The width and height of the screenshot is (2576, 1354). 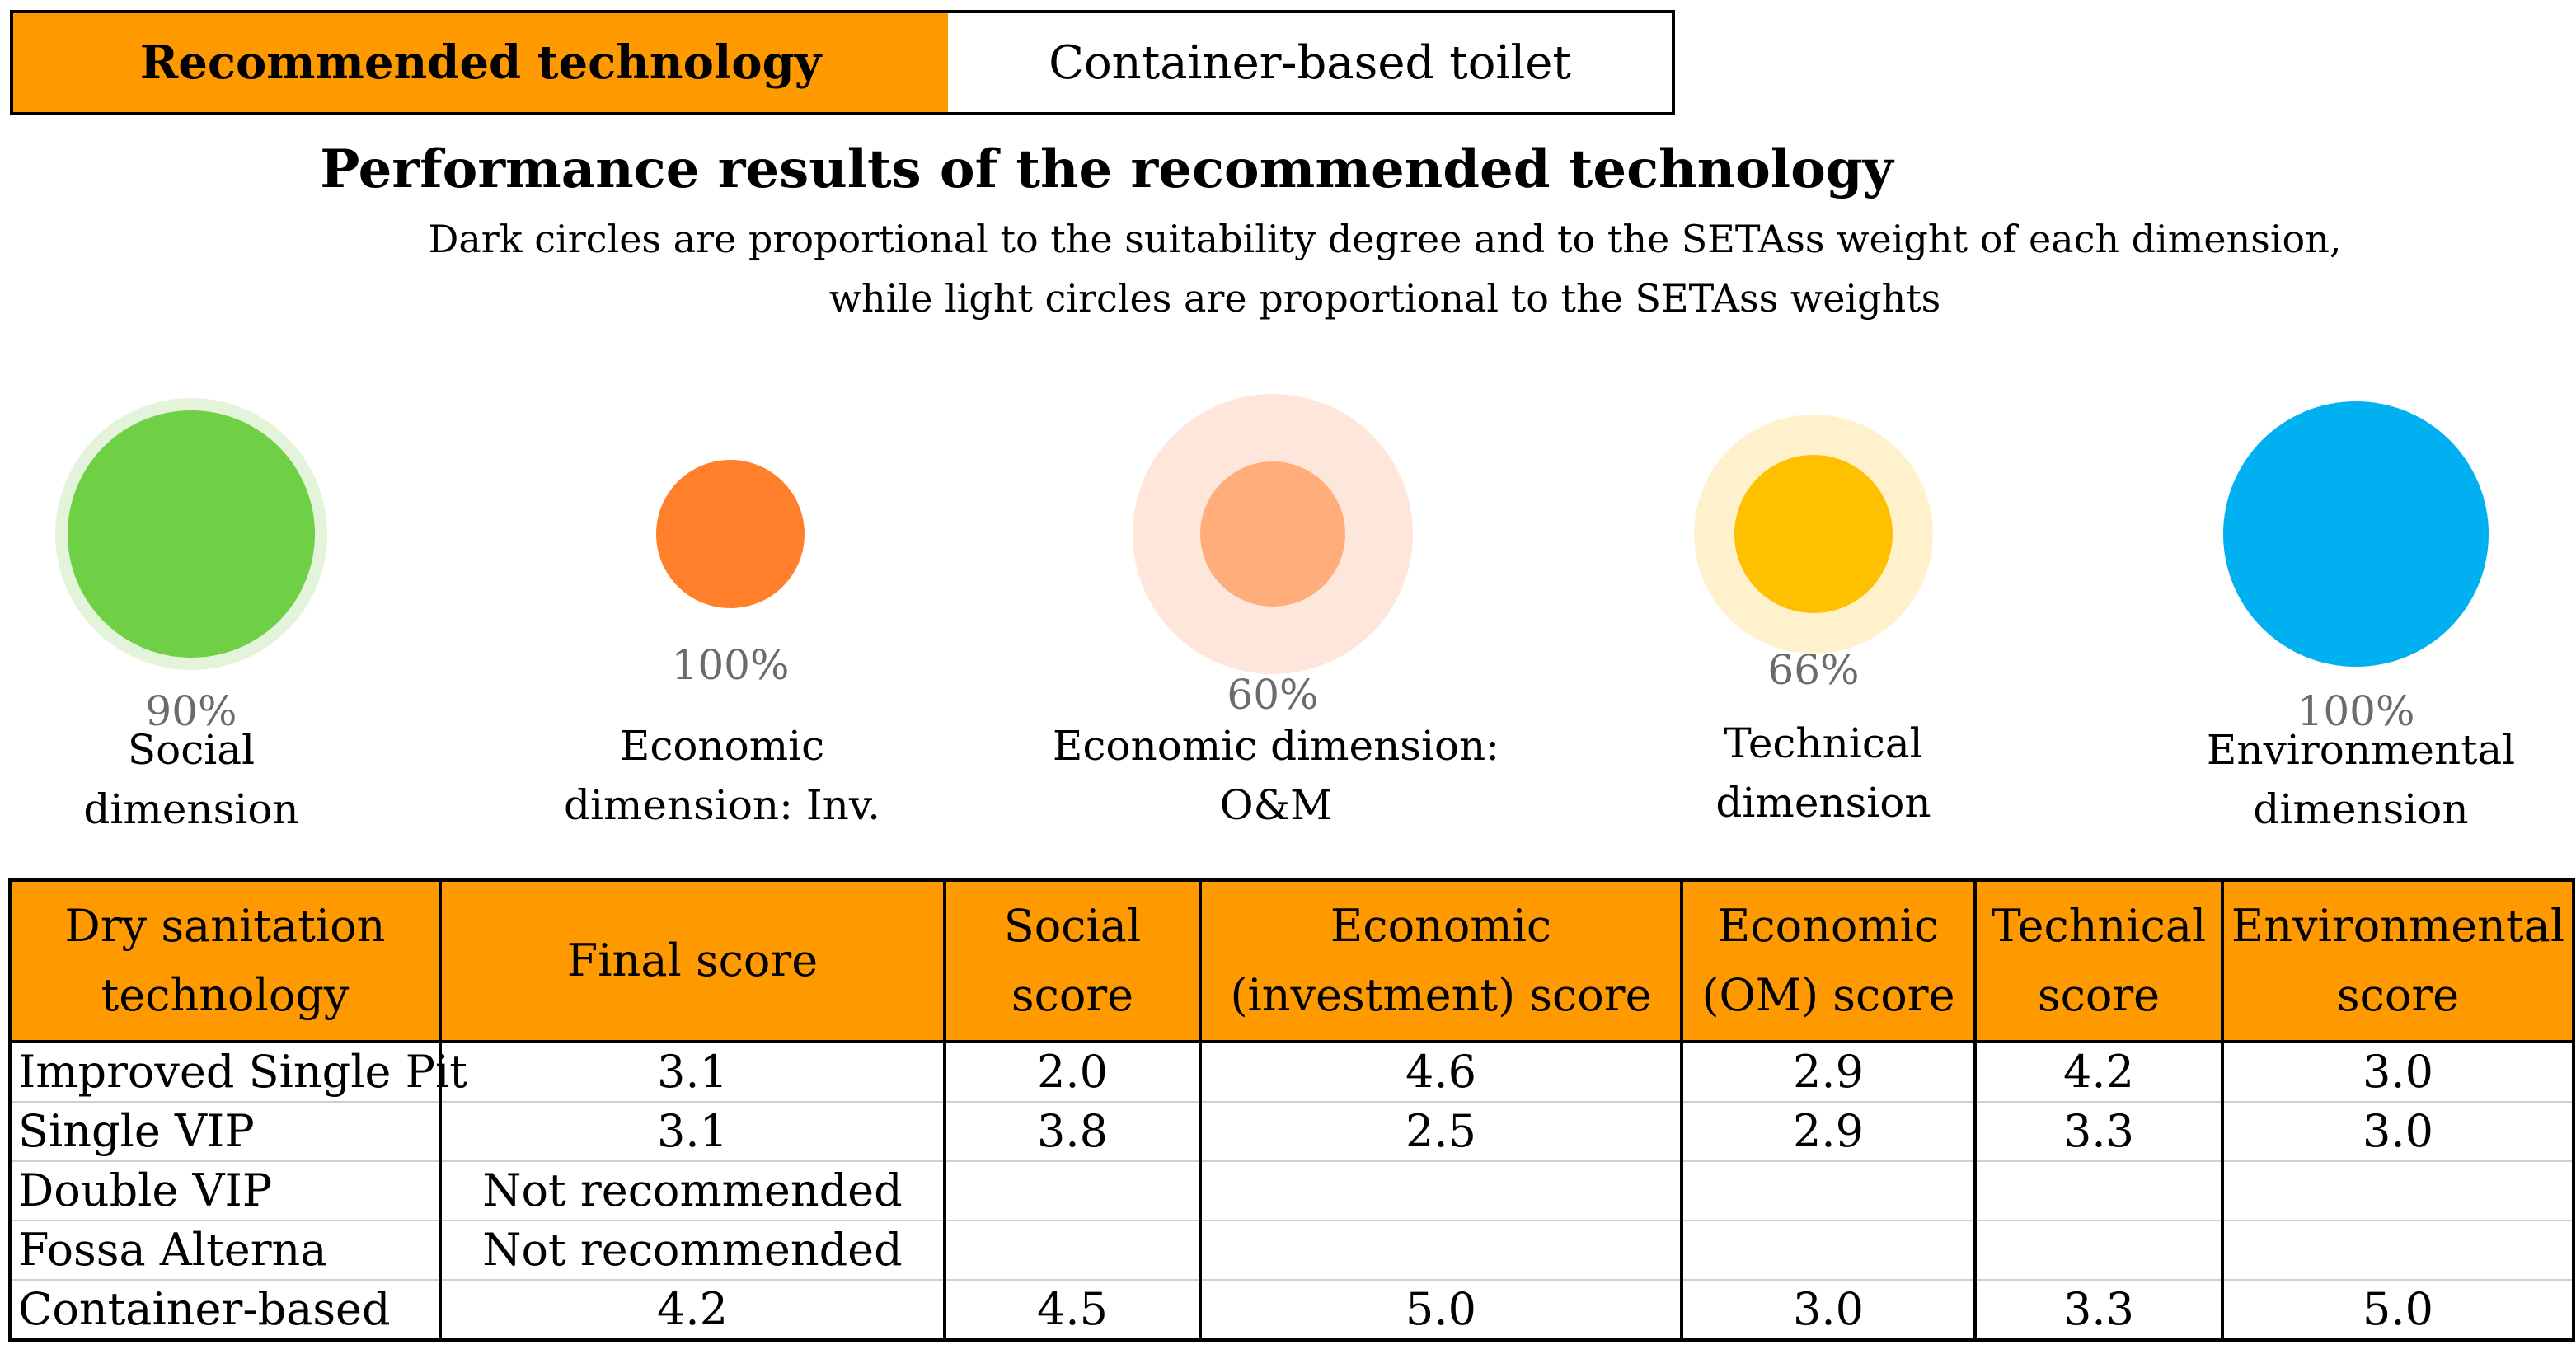 I want to click on table-row: Single VIP 3.1 3.8 2.5 2.9 3.3 3.0, so click(x=1291, y=1132).